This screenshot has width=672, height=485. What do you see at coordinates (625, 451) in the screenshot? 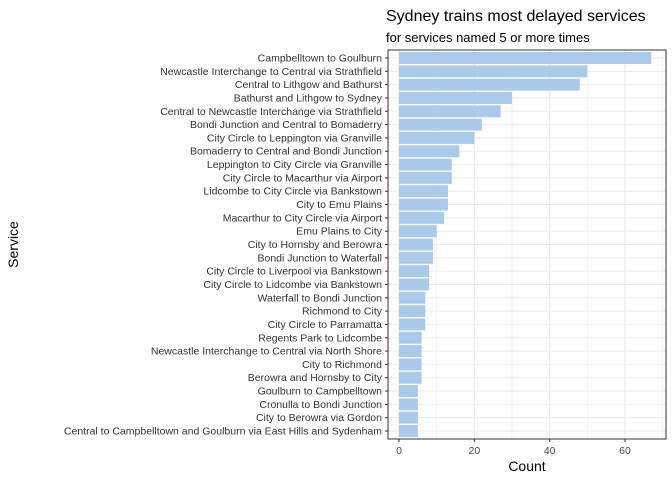
I see `x-tick-label: 60` at bounding box center [625, 451].